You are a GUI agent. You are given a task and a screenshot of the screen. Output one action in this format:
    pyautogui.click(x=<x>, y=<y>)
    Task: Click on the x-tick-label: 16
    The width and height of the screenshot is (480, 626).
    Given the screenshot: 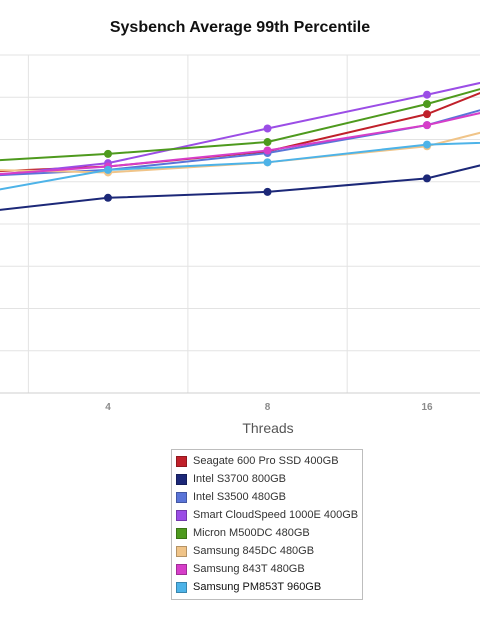 What is the action you would take?
    pyautogui.click(x=427, y=407)
    